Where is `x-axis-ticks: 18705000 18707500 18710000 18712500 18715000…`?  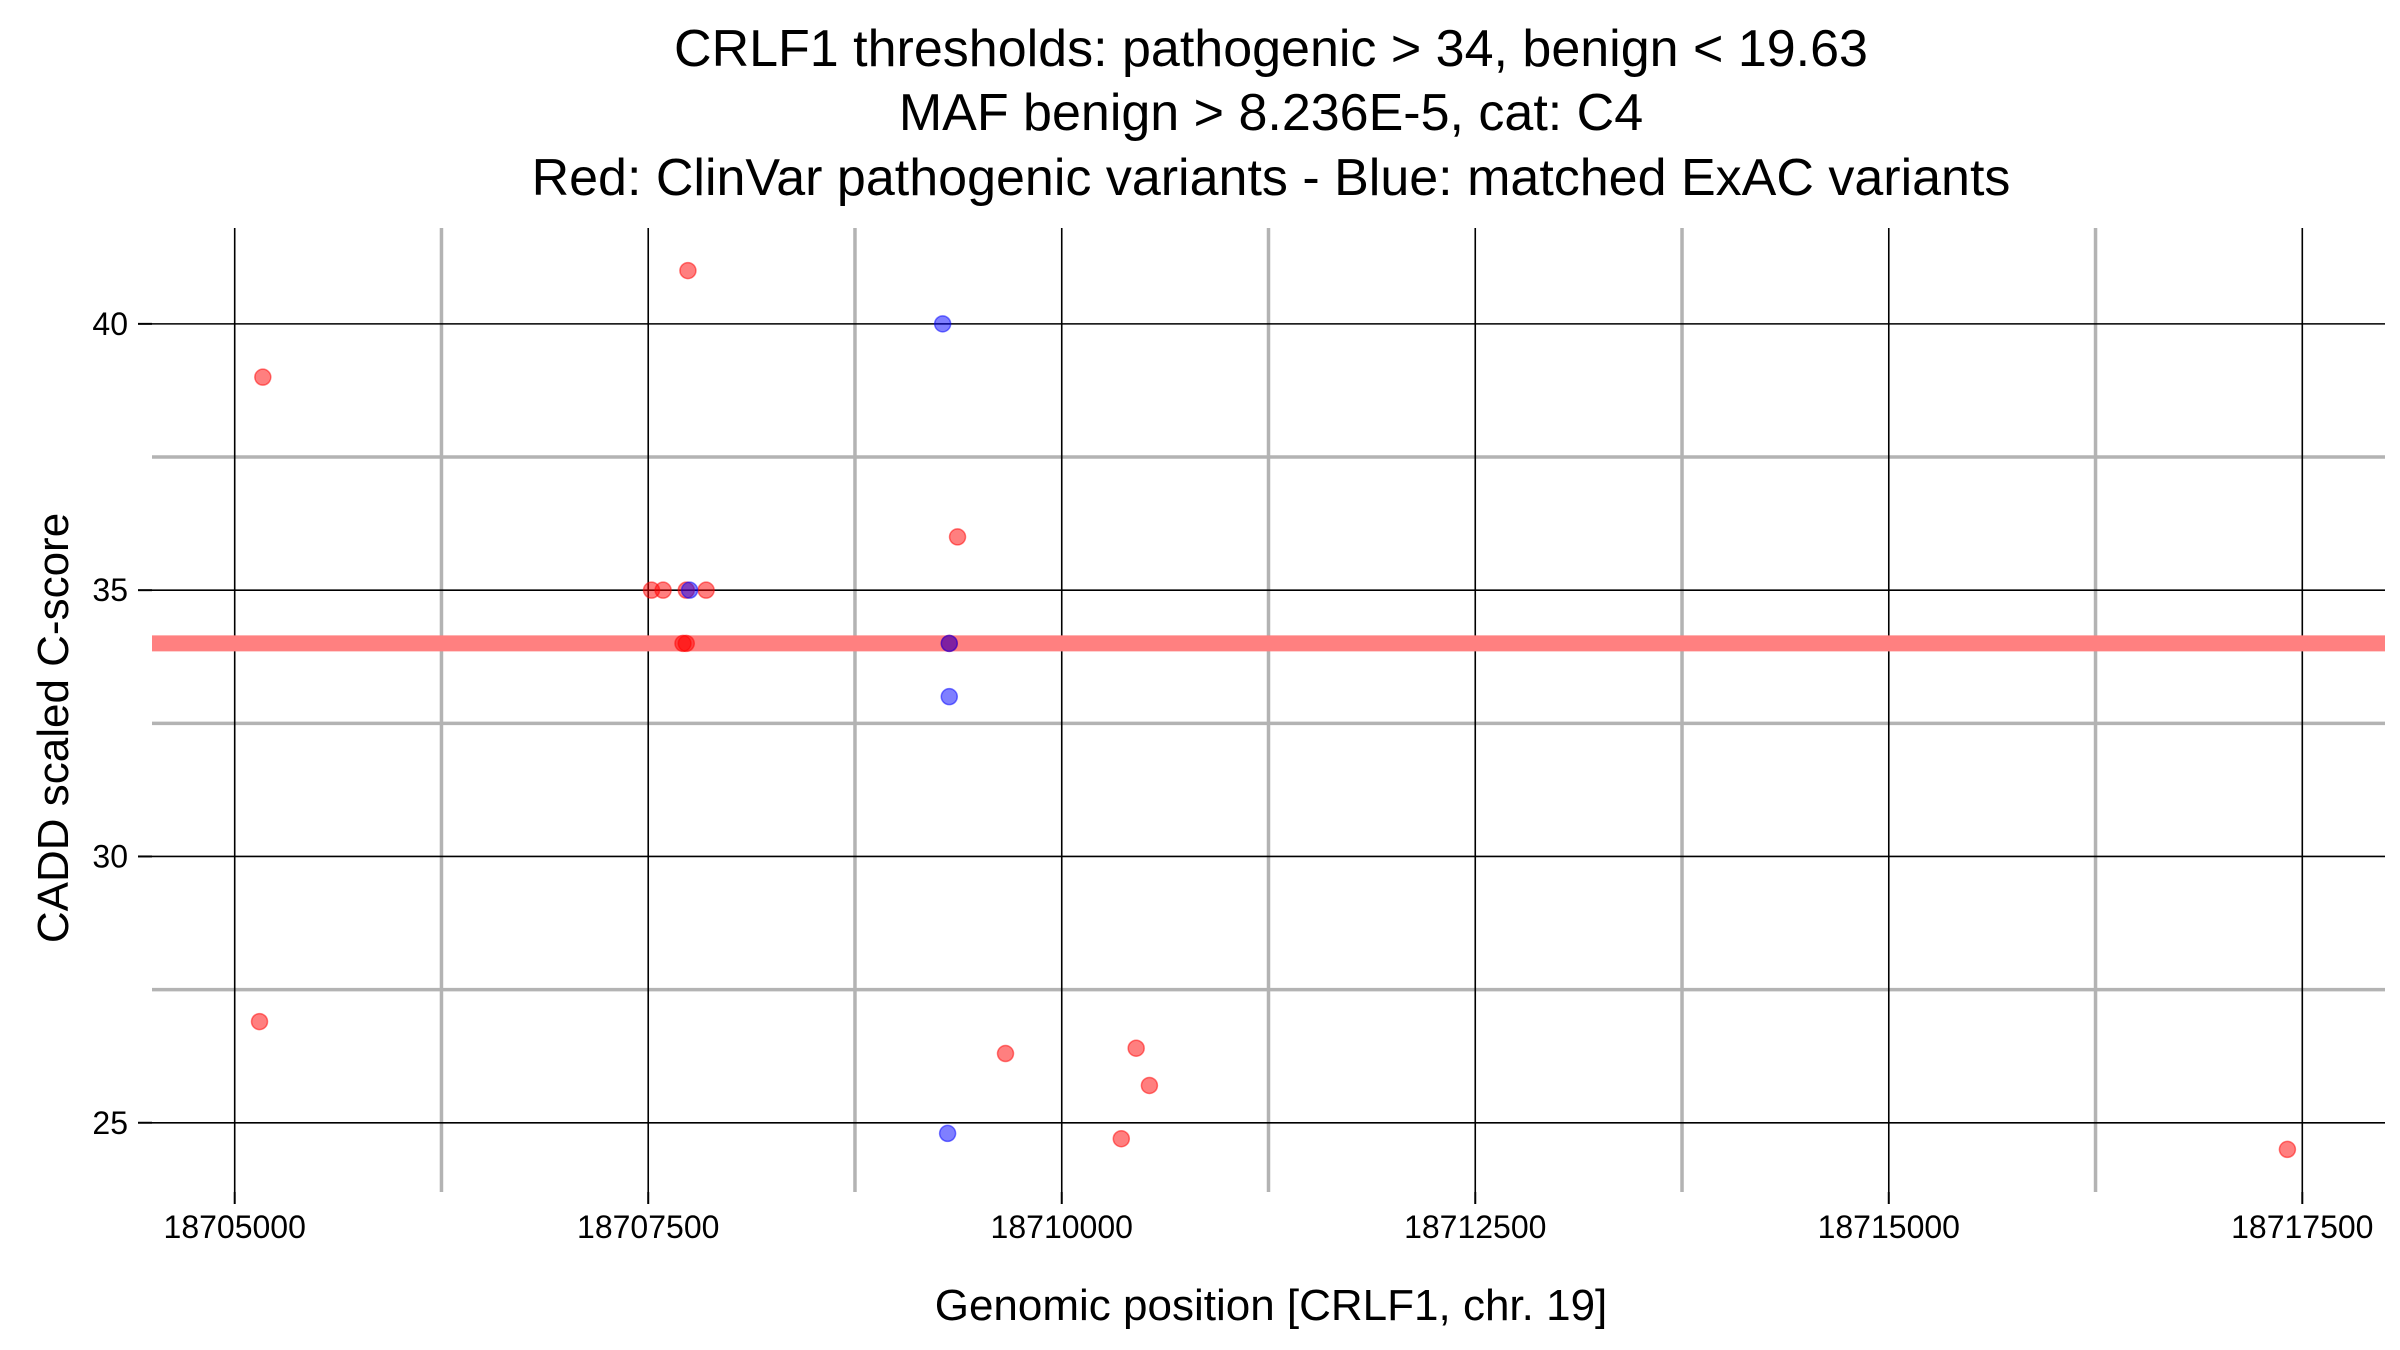
x-axis-ticks: 18705000 18707500 18710000 18712500 18715000… is located at coordinates (1268, 1218).